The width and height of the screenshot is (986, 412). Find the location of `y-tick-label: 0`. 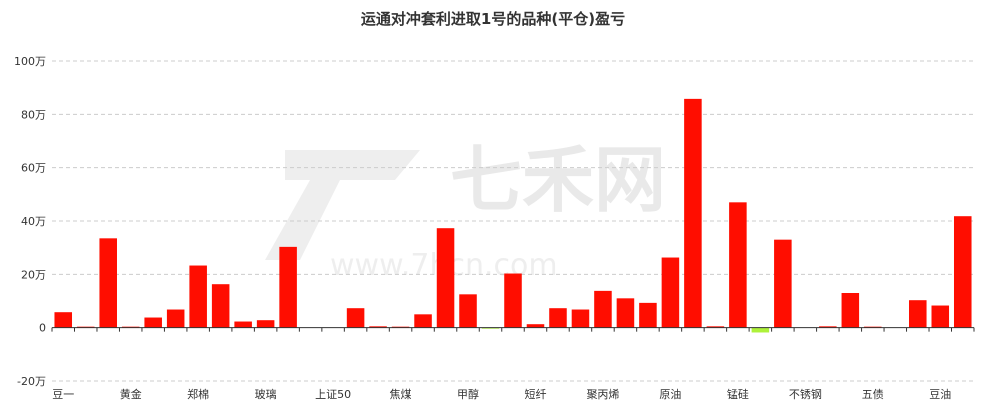

y-tick-label: 0 is located at coordinates (42, 328).